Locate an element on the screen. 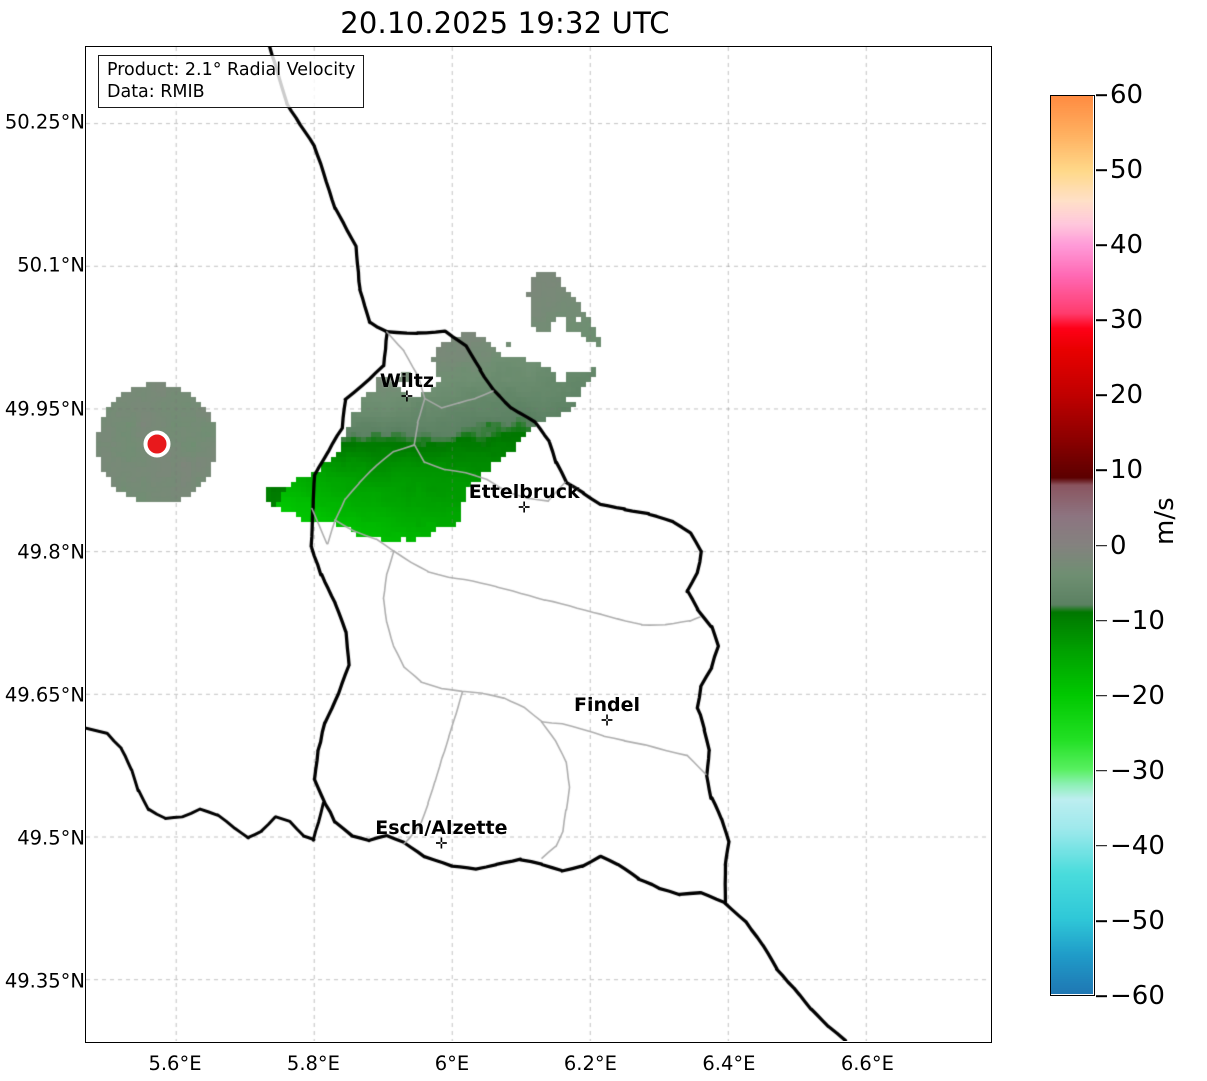 Image resolution: width=1207 pixels, height=1081 pixels. colorbar-tick-label: 0 is located at coordinates (1118, 545).